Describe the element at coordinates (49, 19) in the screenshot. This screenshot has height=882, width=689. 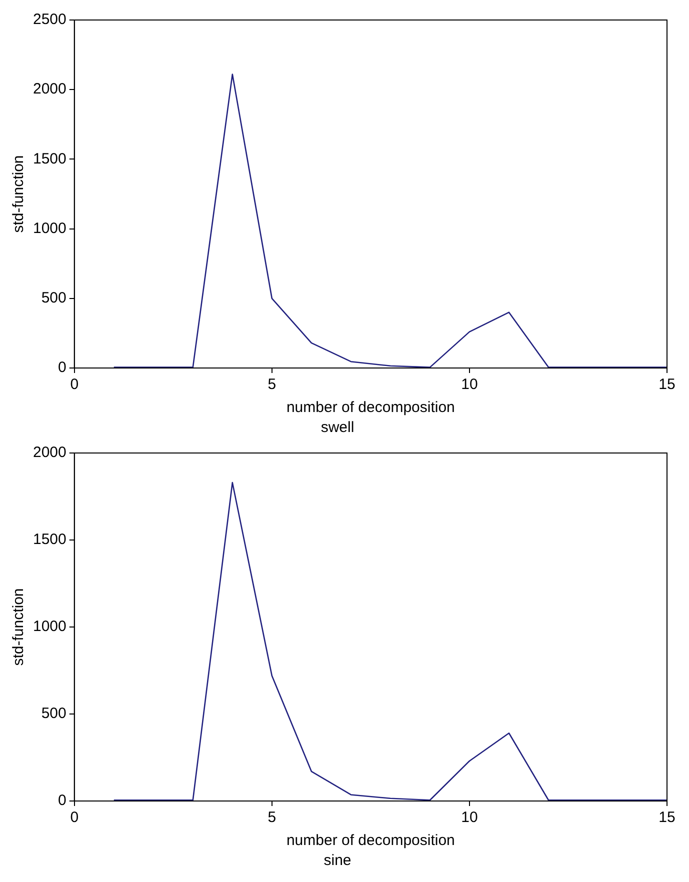
I see `y-tick-label: 2500` at that location.